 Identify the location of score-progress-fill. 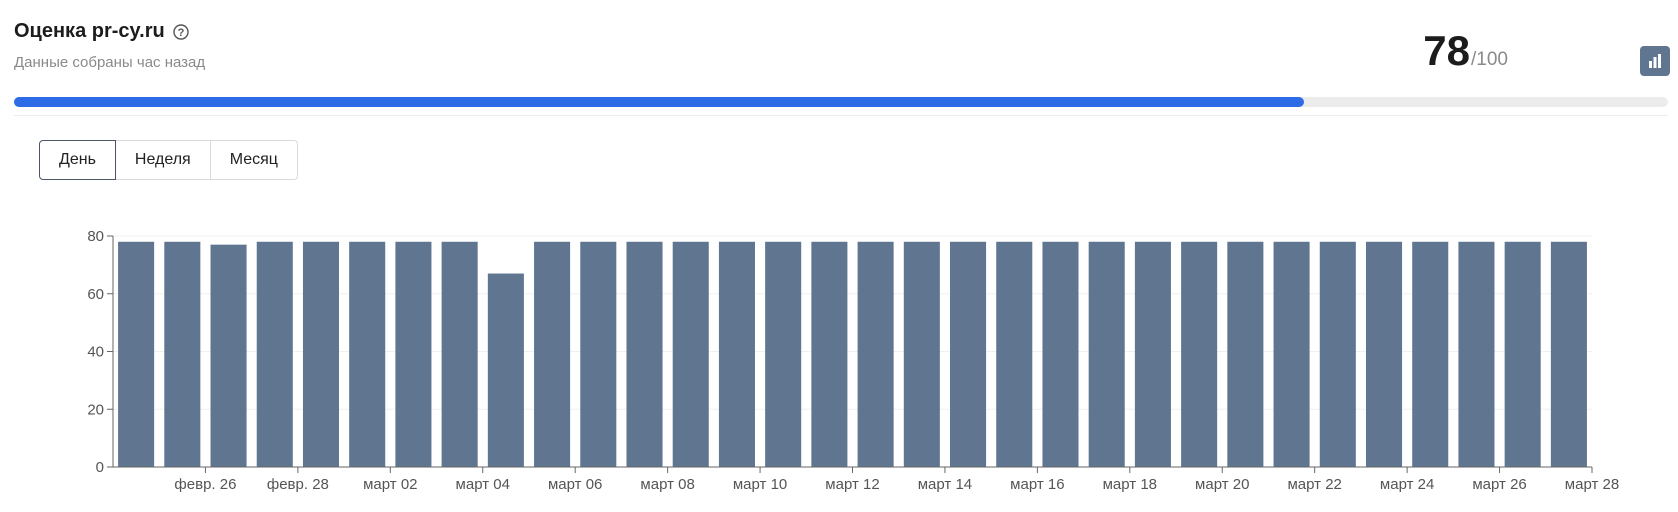
(659, 102).